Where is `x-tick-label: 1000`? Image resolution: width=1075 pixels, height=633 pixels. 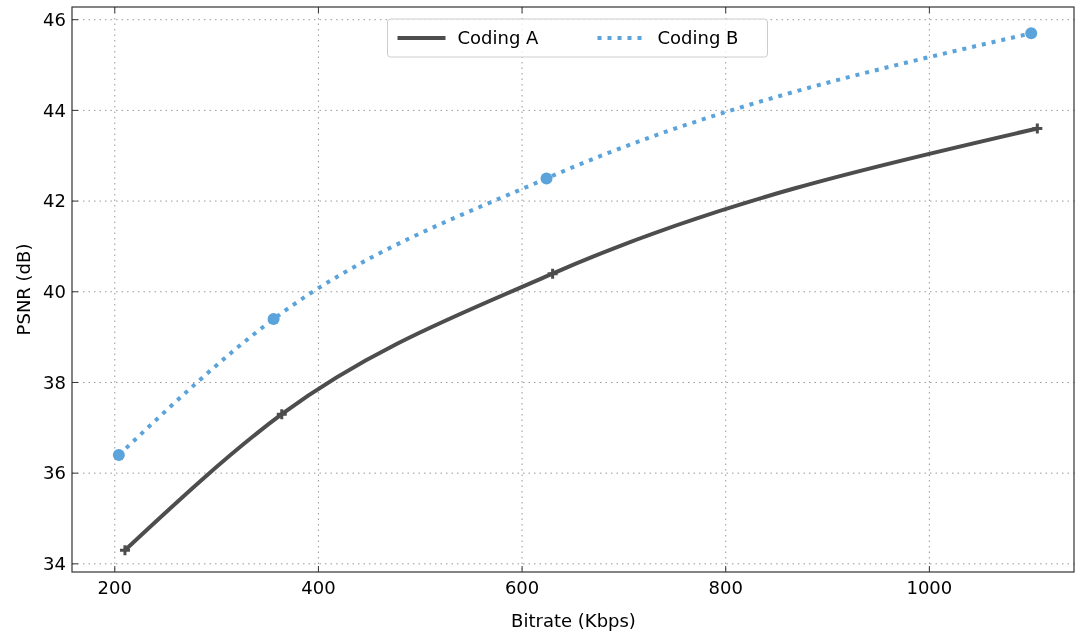 x-tick-label: 1000 is located at coordinates (929, 587).